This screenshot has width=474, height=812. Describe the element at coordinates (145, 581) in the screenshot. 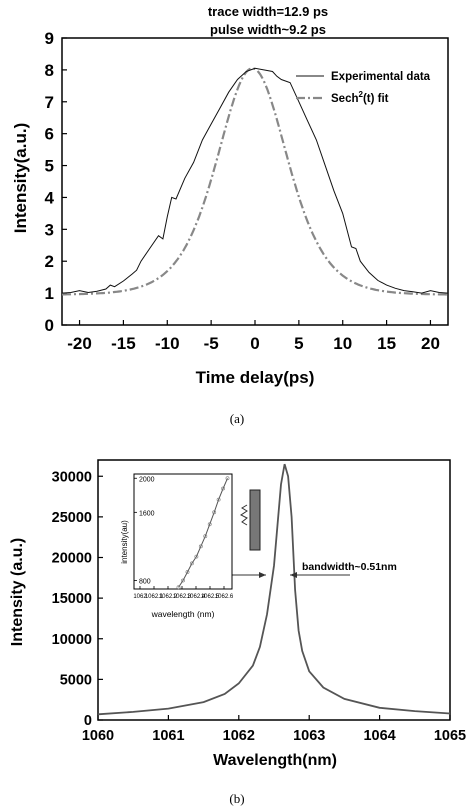

I see `inset-y-tick-label: 800` at that location.